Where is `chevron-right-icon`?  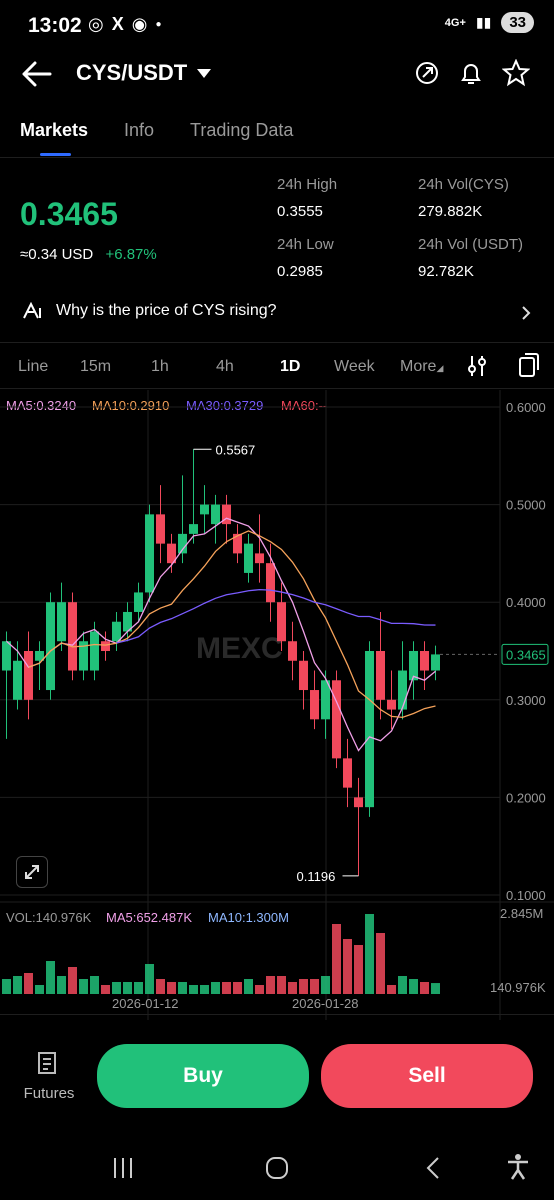 chevron-right-icon is located at coordinates (526, 313).